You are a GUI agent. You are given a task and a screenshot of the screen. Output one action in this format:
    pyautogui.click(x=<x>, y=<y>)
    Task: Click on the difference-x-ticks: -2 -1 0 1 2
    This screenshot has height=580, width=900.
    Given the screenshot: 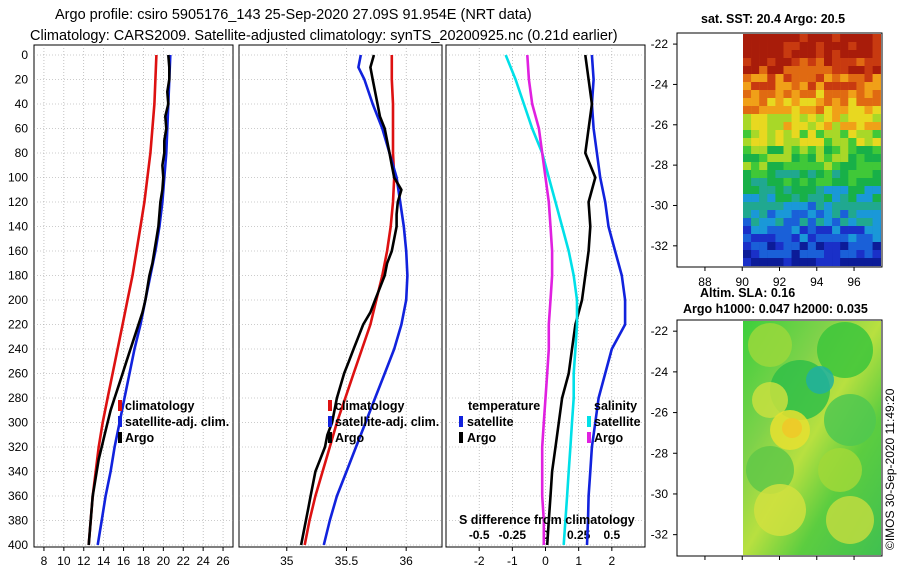 What is the action you would take?
    pyautogui.click(x=544, y=557)
    